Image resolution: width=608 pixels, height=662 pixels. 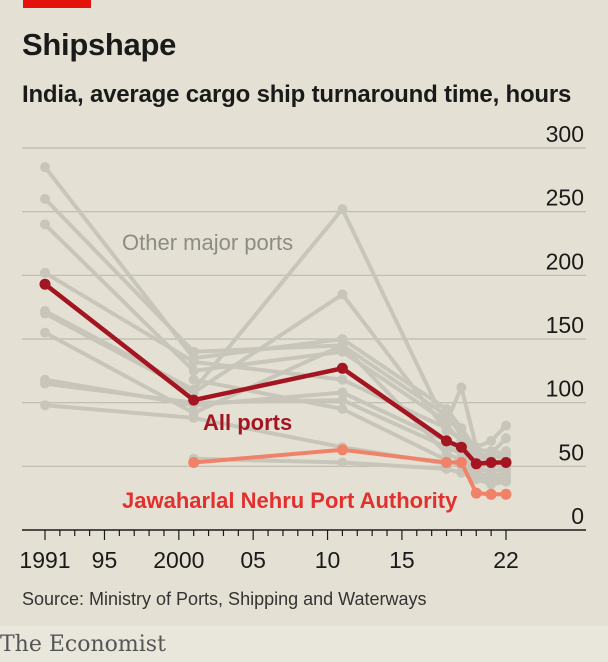 What do you see at coordinates (565, 325) in the screenshot?
I see `y-tick-label-150: 150` at bounding box center [565, 325].